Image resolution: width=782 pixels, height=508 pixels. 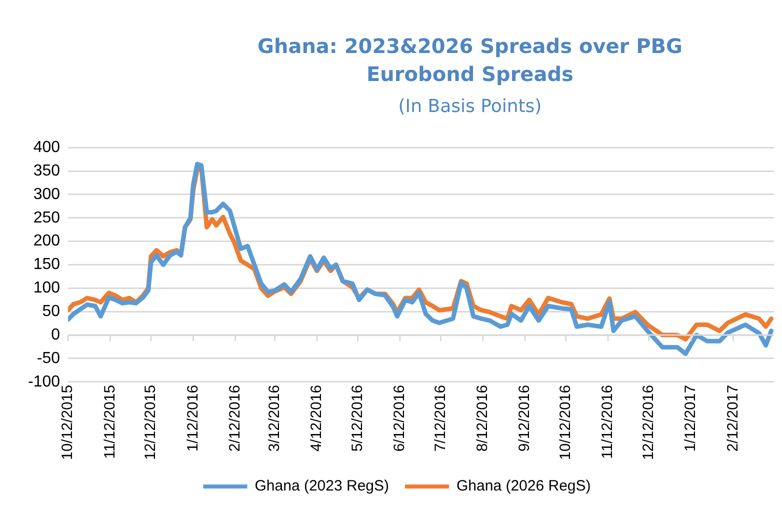 What do you see at coordinates (440, 418) in the screenshot?
I see `x-tick-label: 7/12/2016` at bounding box center [440, 418].